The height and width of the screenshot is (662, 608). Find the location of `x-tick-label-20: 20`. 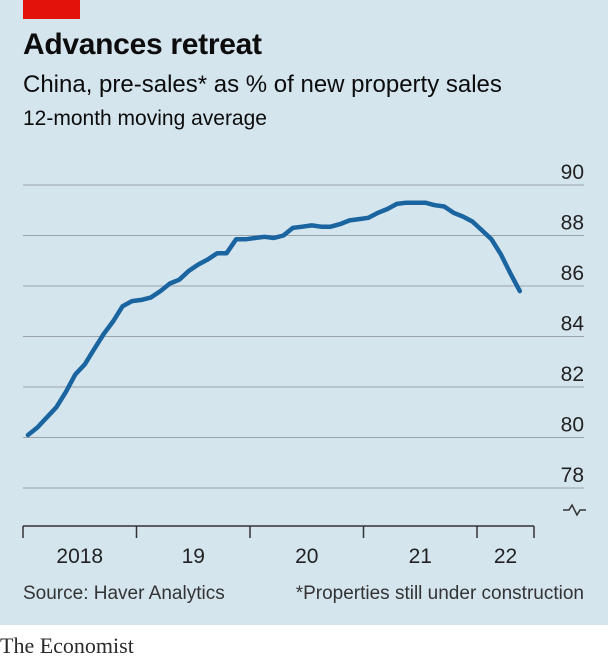

x-tick-label-20: 20 is located at coordinates (306, 556).